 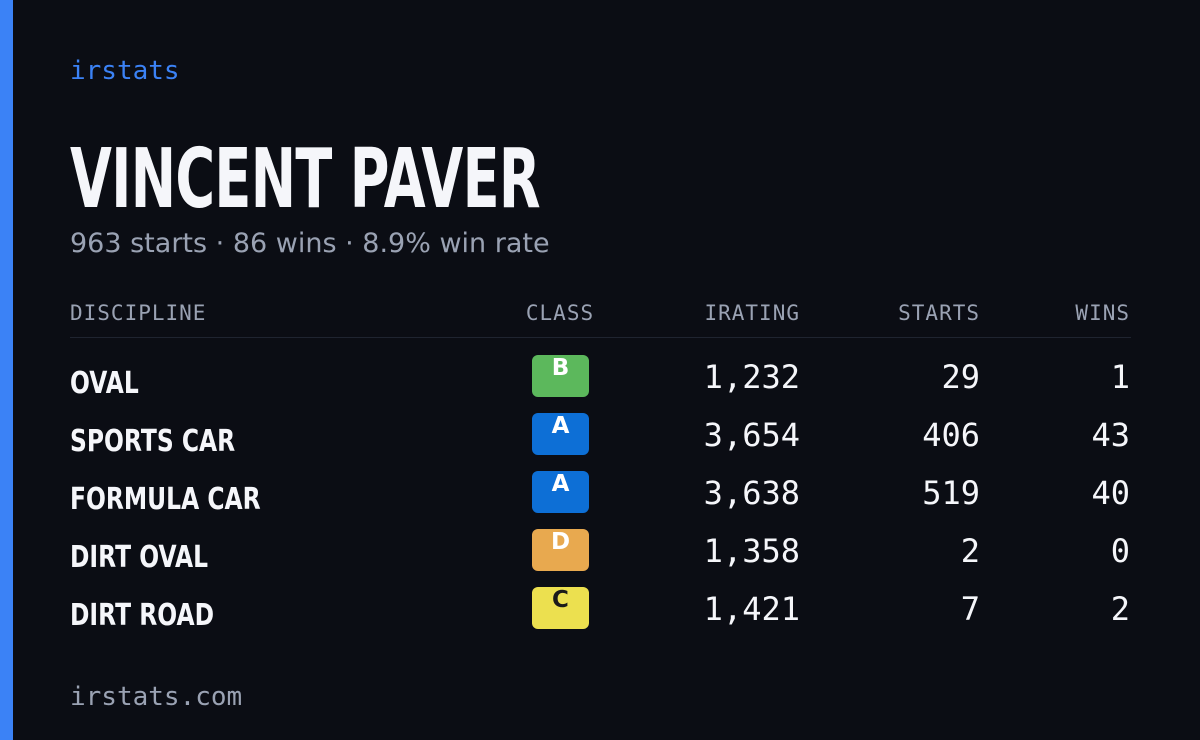 What do you see at coordinates (939, 313) in the screenshot?
I see `column-header: STARTS` at bounding box center [939, 313].